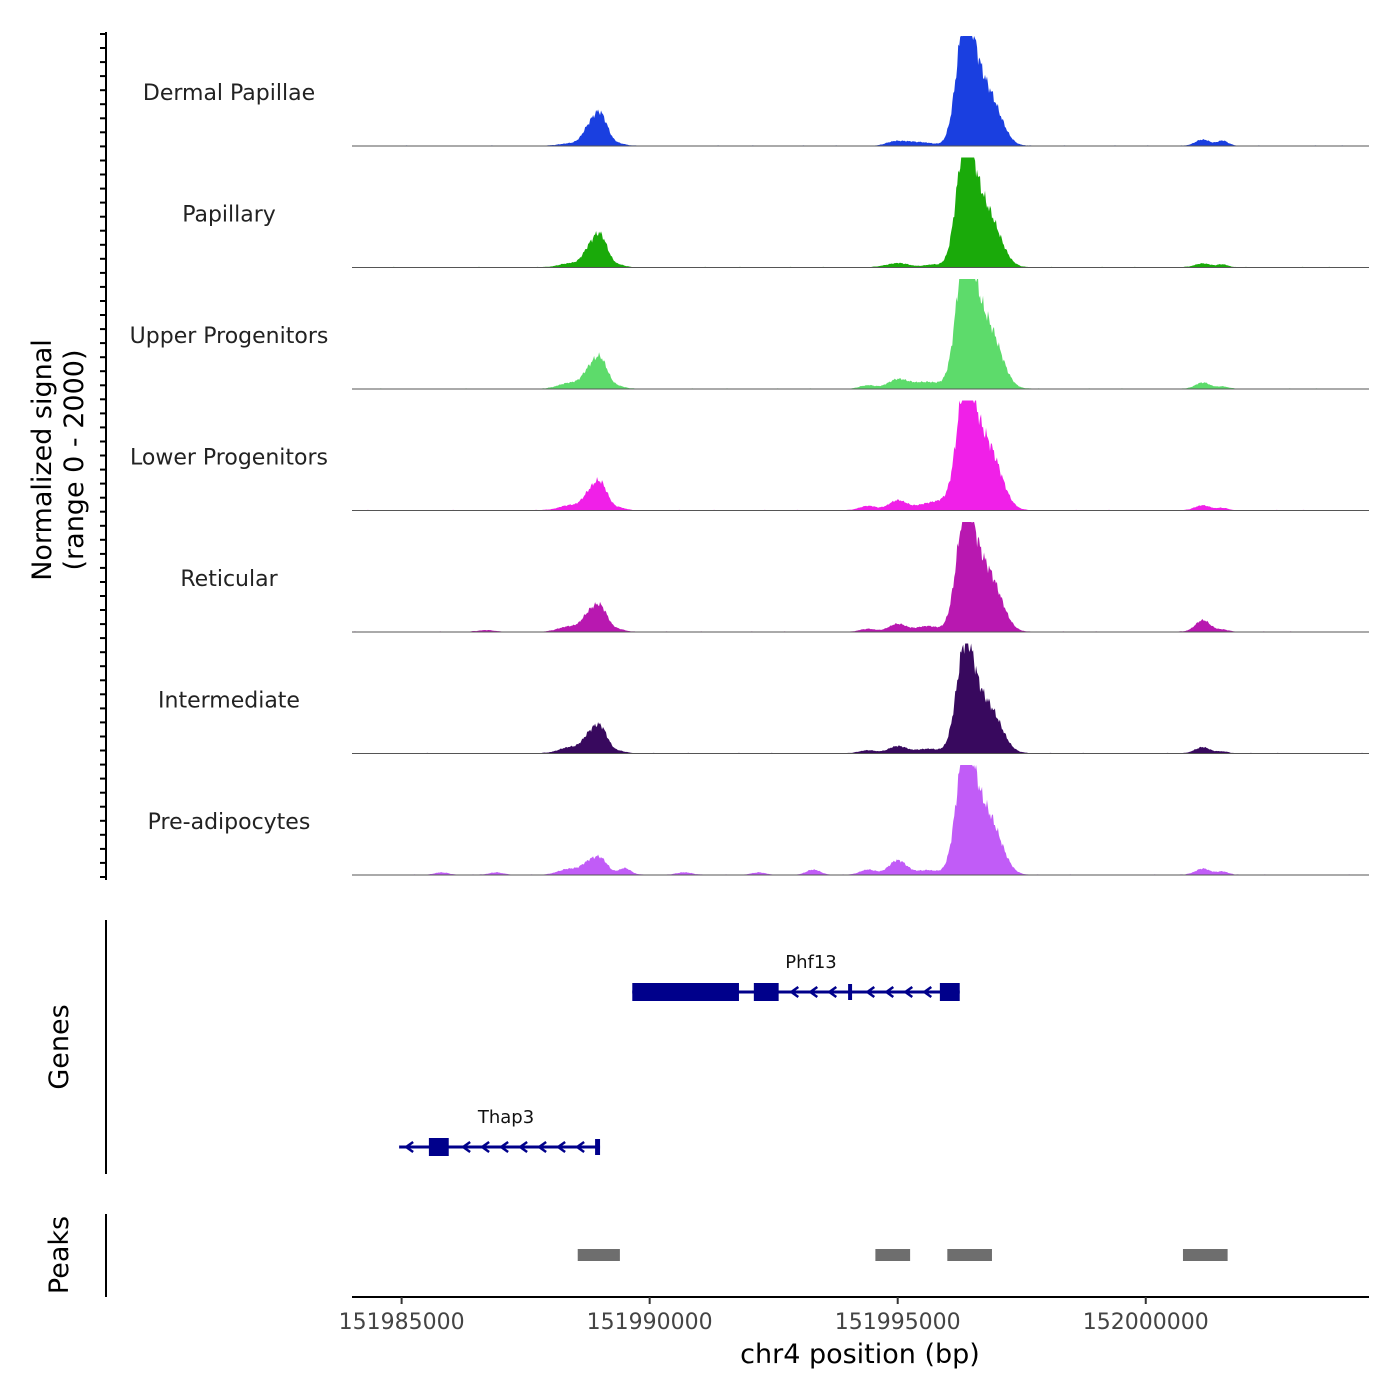 The width and height of the screenshot is (1400, 1400). I want to click on coverage-track-lower-progenitors: Lower Progenitors, so click(749, 455).